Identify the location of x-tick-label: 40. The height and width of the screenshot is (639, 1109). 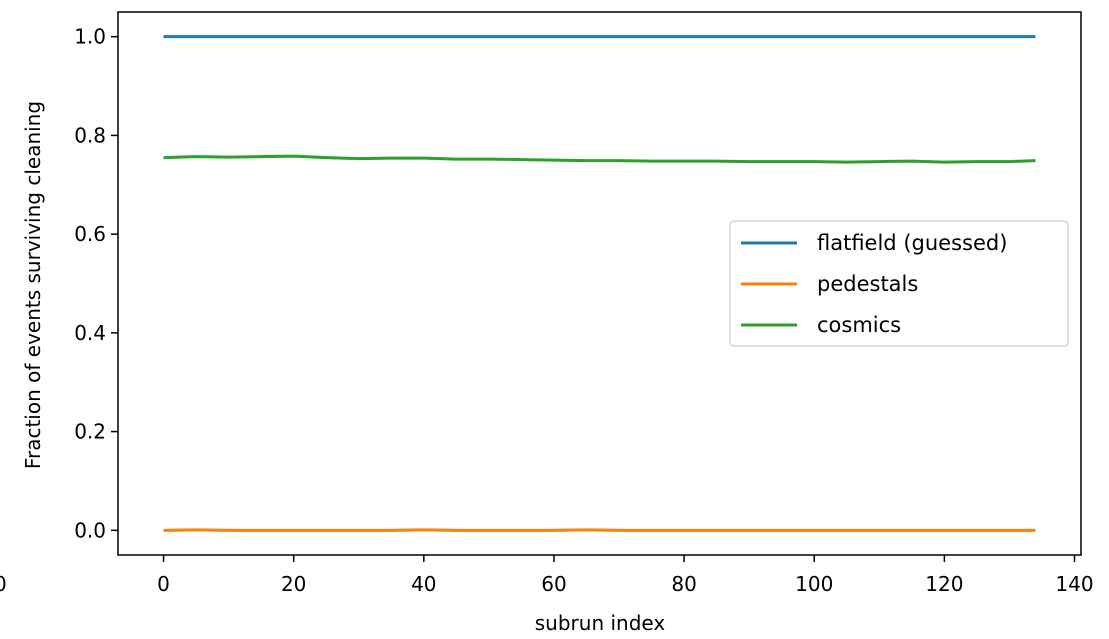
(423, 584).